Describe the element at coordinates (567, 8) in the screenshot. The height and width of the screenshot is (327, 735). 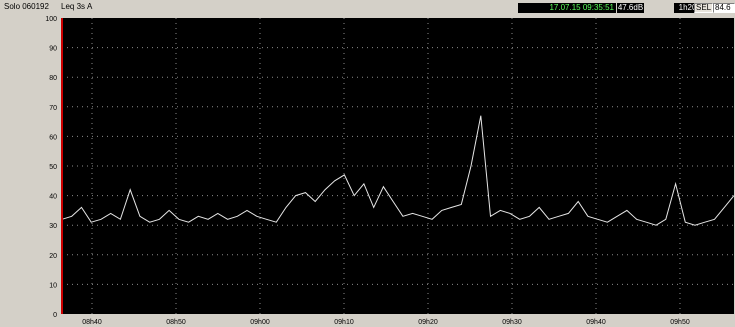
I see `cursor-time-display: 17.07.15 09:35:51` at that location.